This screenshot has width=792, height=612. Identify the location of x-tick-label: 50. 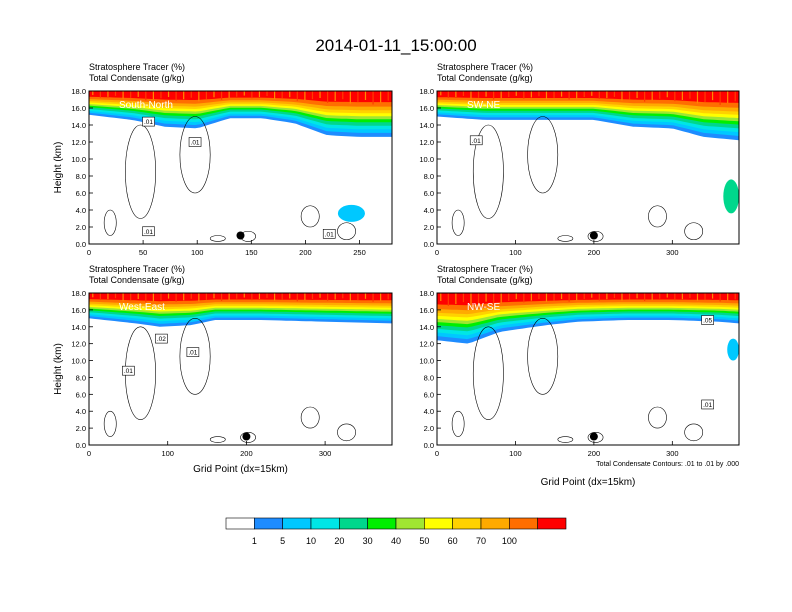
(143, 252).